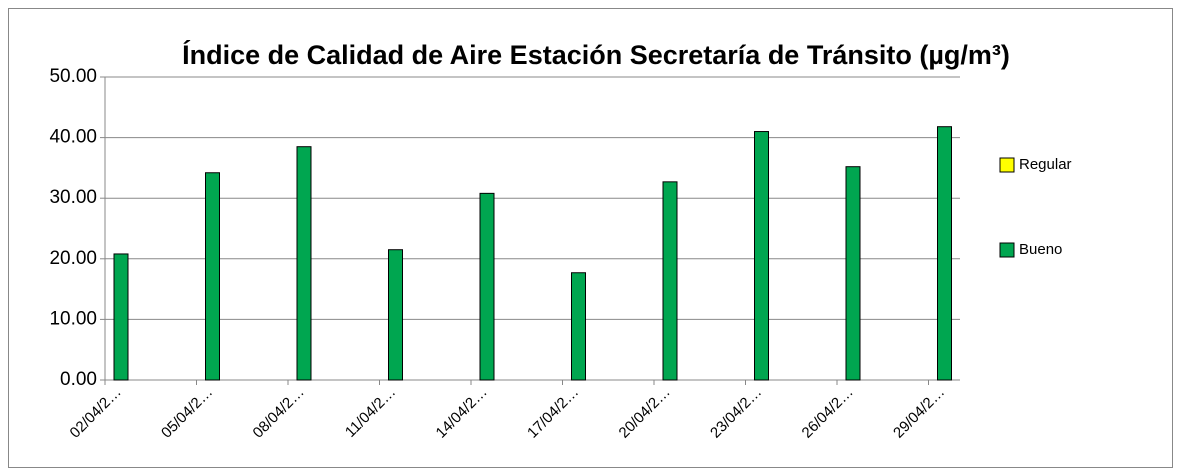 This screenshot has height=476, width=1181. Describe the element at coordinates (73, 258) in the screenshot. I see `y-tick-label: 20.00` at that location.